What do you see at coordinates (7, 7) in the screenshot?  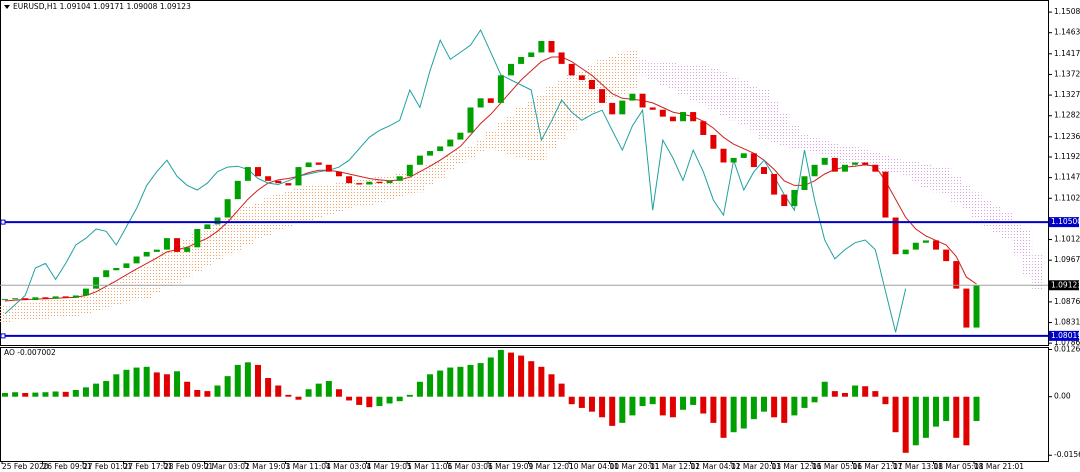 I see `menu-arrow` at bounding box center [7, 7].